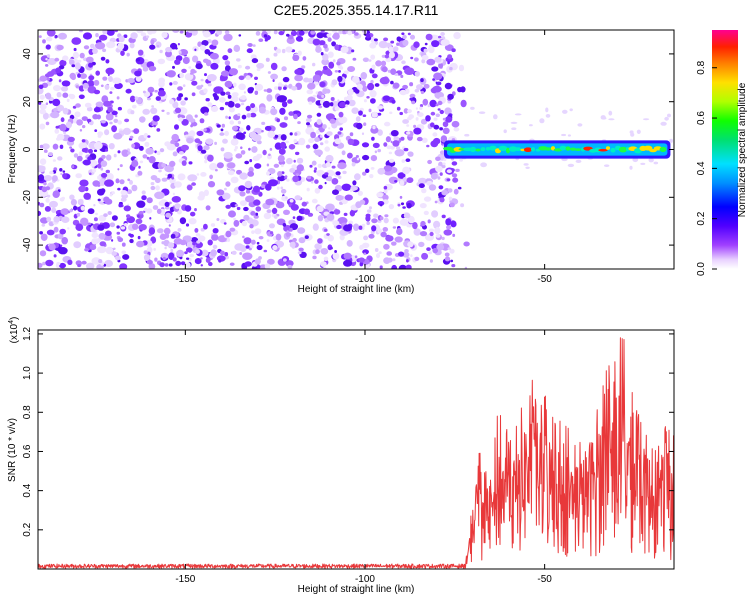  I want to click on signal-band-blob, so click(663, 149).